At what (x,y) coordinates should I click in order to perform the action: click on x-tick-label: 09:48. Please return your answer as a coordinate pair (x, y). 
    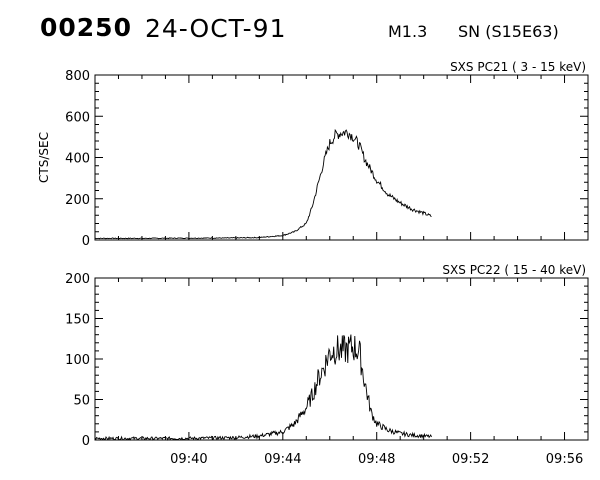
    Looking at the image, I should click on (376, 459).